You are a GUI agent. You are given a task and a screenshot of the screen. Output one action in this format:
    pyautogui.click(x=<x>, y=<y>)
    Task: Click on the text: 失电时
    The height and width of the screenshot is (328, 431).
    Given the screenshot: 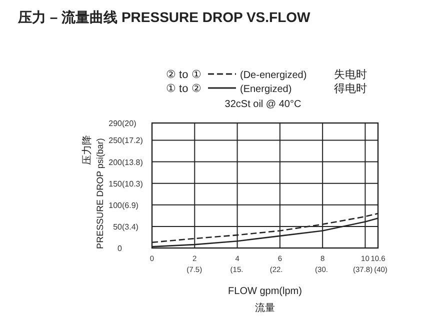 What is the action you would take?
    pyautogui.click(x=350, y=74)
    